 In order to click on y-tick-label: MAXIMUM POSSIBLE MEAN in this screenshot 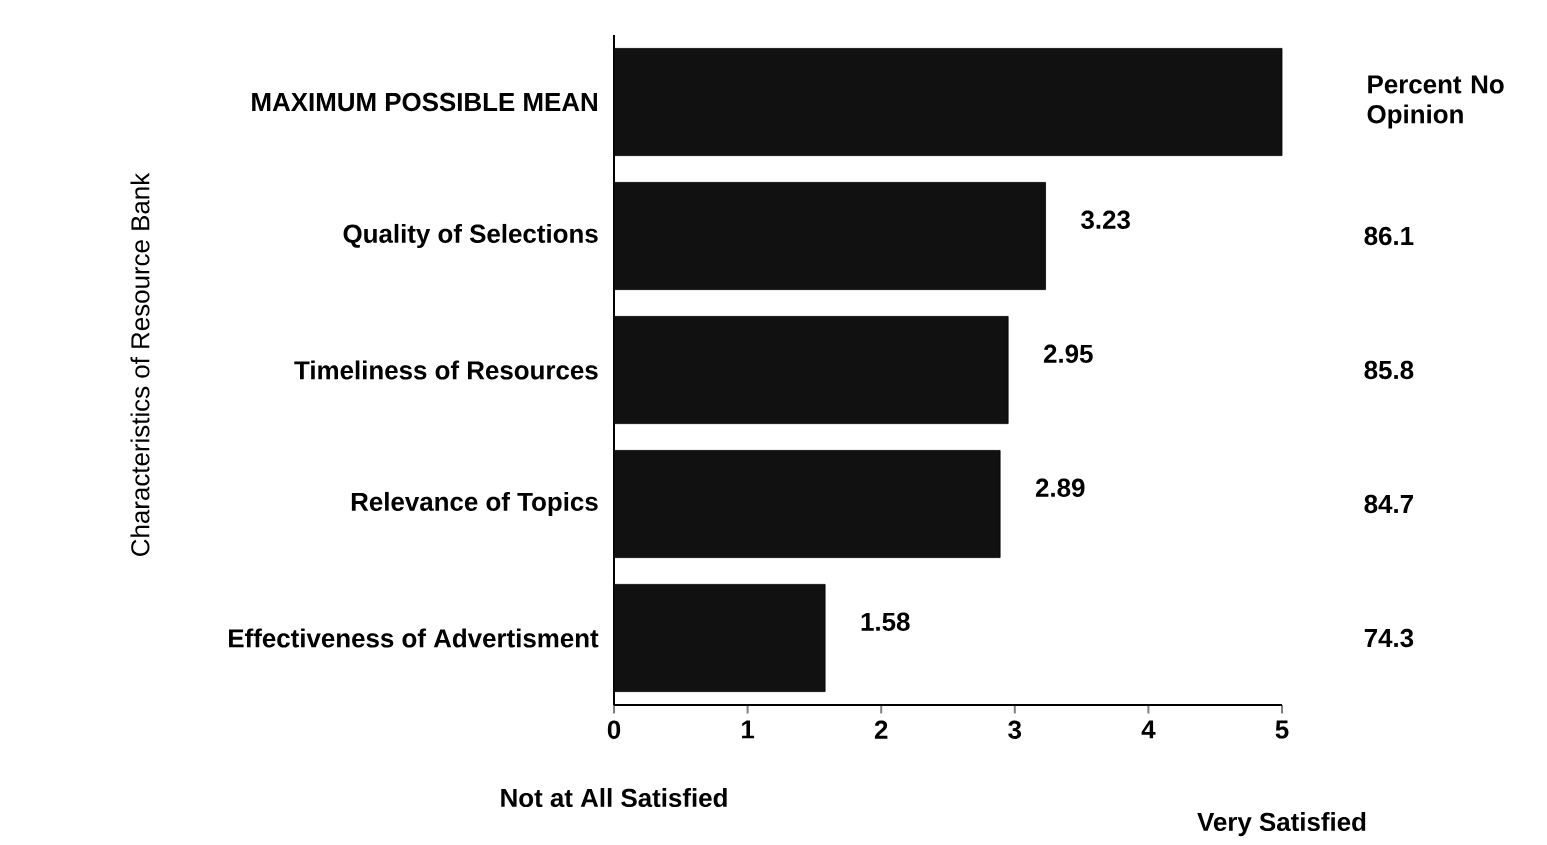, I will do `click(424, 102)`.